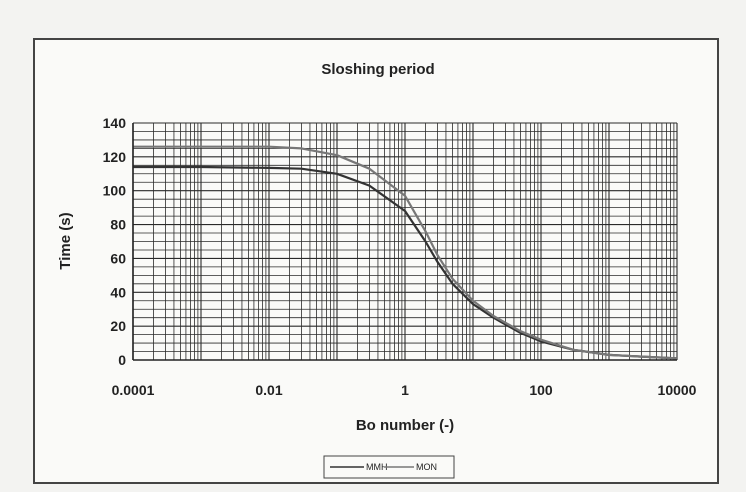 This screenshot has height=492, width=746. I want to click on legend-label-mon: MON, so click(426, 467).